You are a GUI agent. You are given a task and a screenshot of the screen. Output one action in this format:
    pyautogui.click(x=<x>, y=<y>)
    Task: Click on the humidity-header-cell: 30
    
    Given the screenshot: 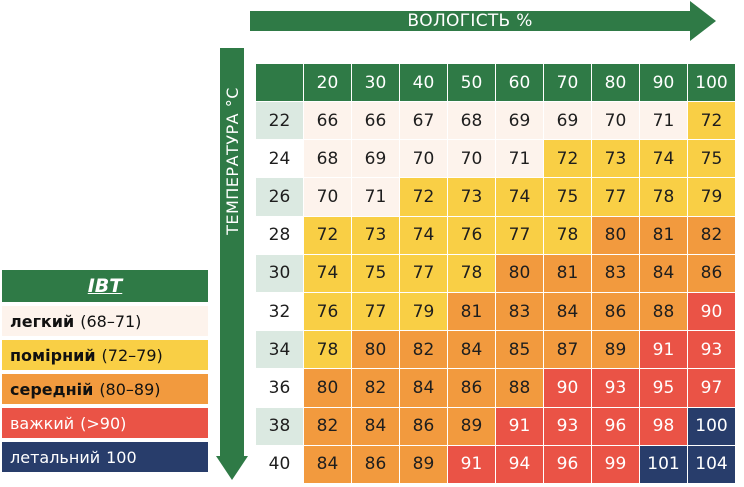 What is the action you would take?
    pyautogui.click(x=376, y=83)
    